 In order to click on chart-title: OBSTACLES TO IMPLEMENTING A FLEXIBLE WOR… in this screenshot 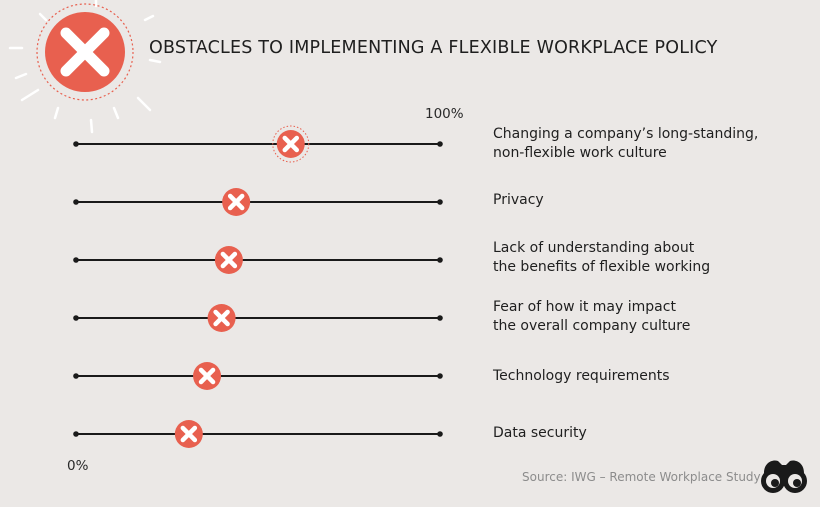, I will do `click(433, 48)`.